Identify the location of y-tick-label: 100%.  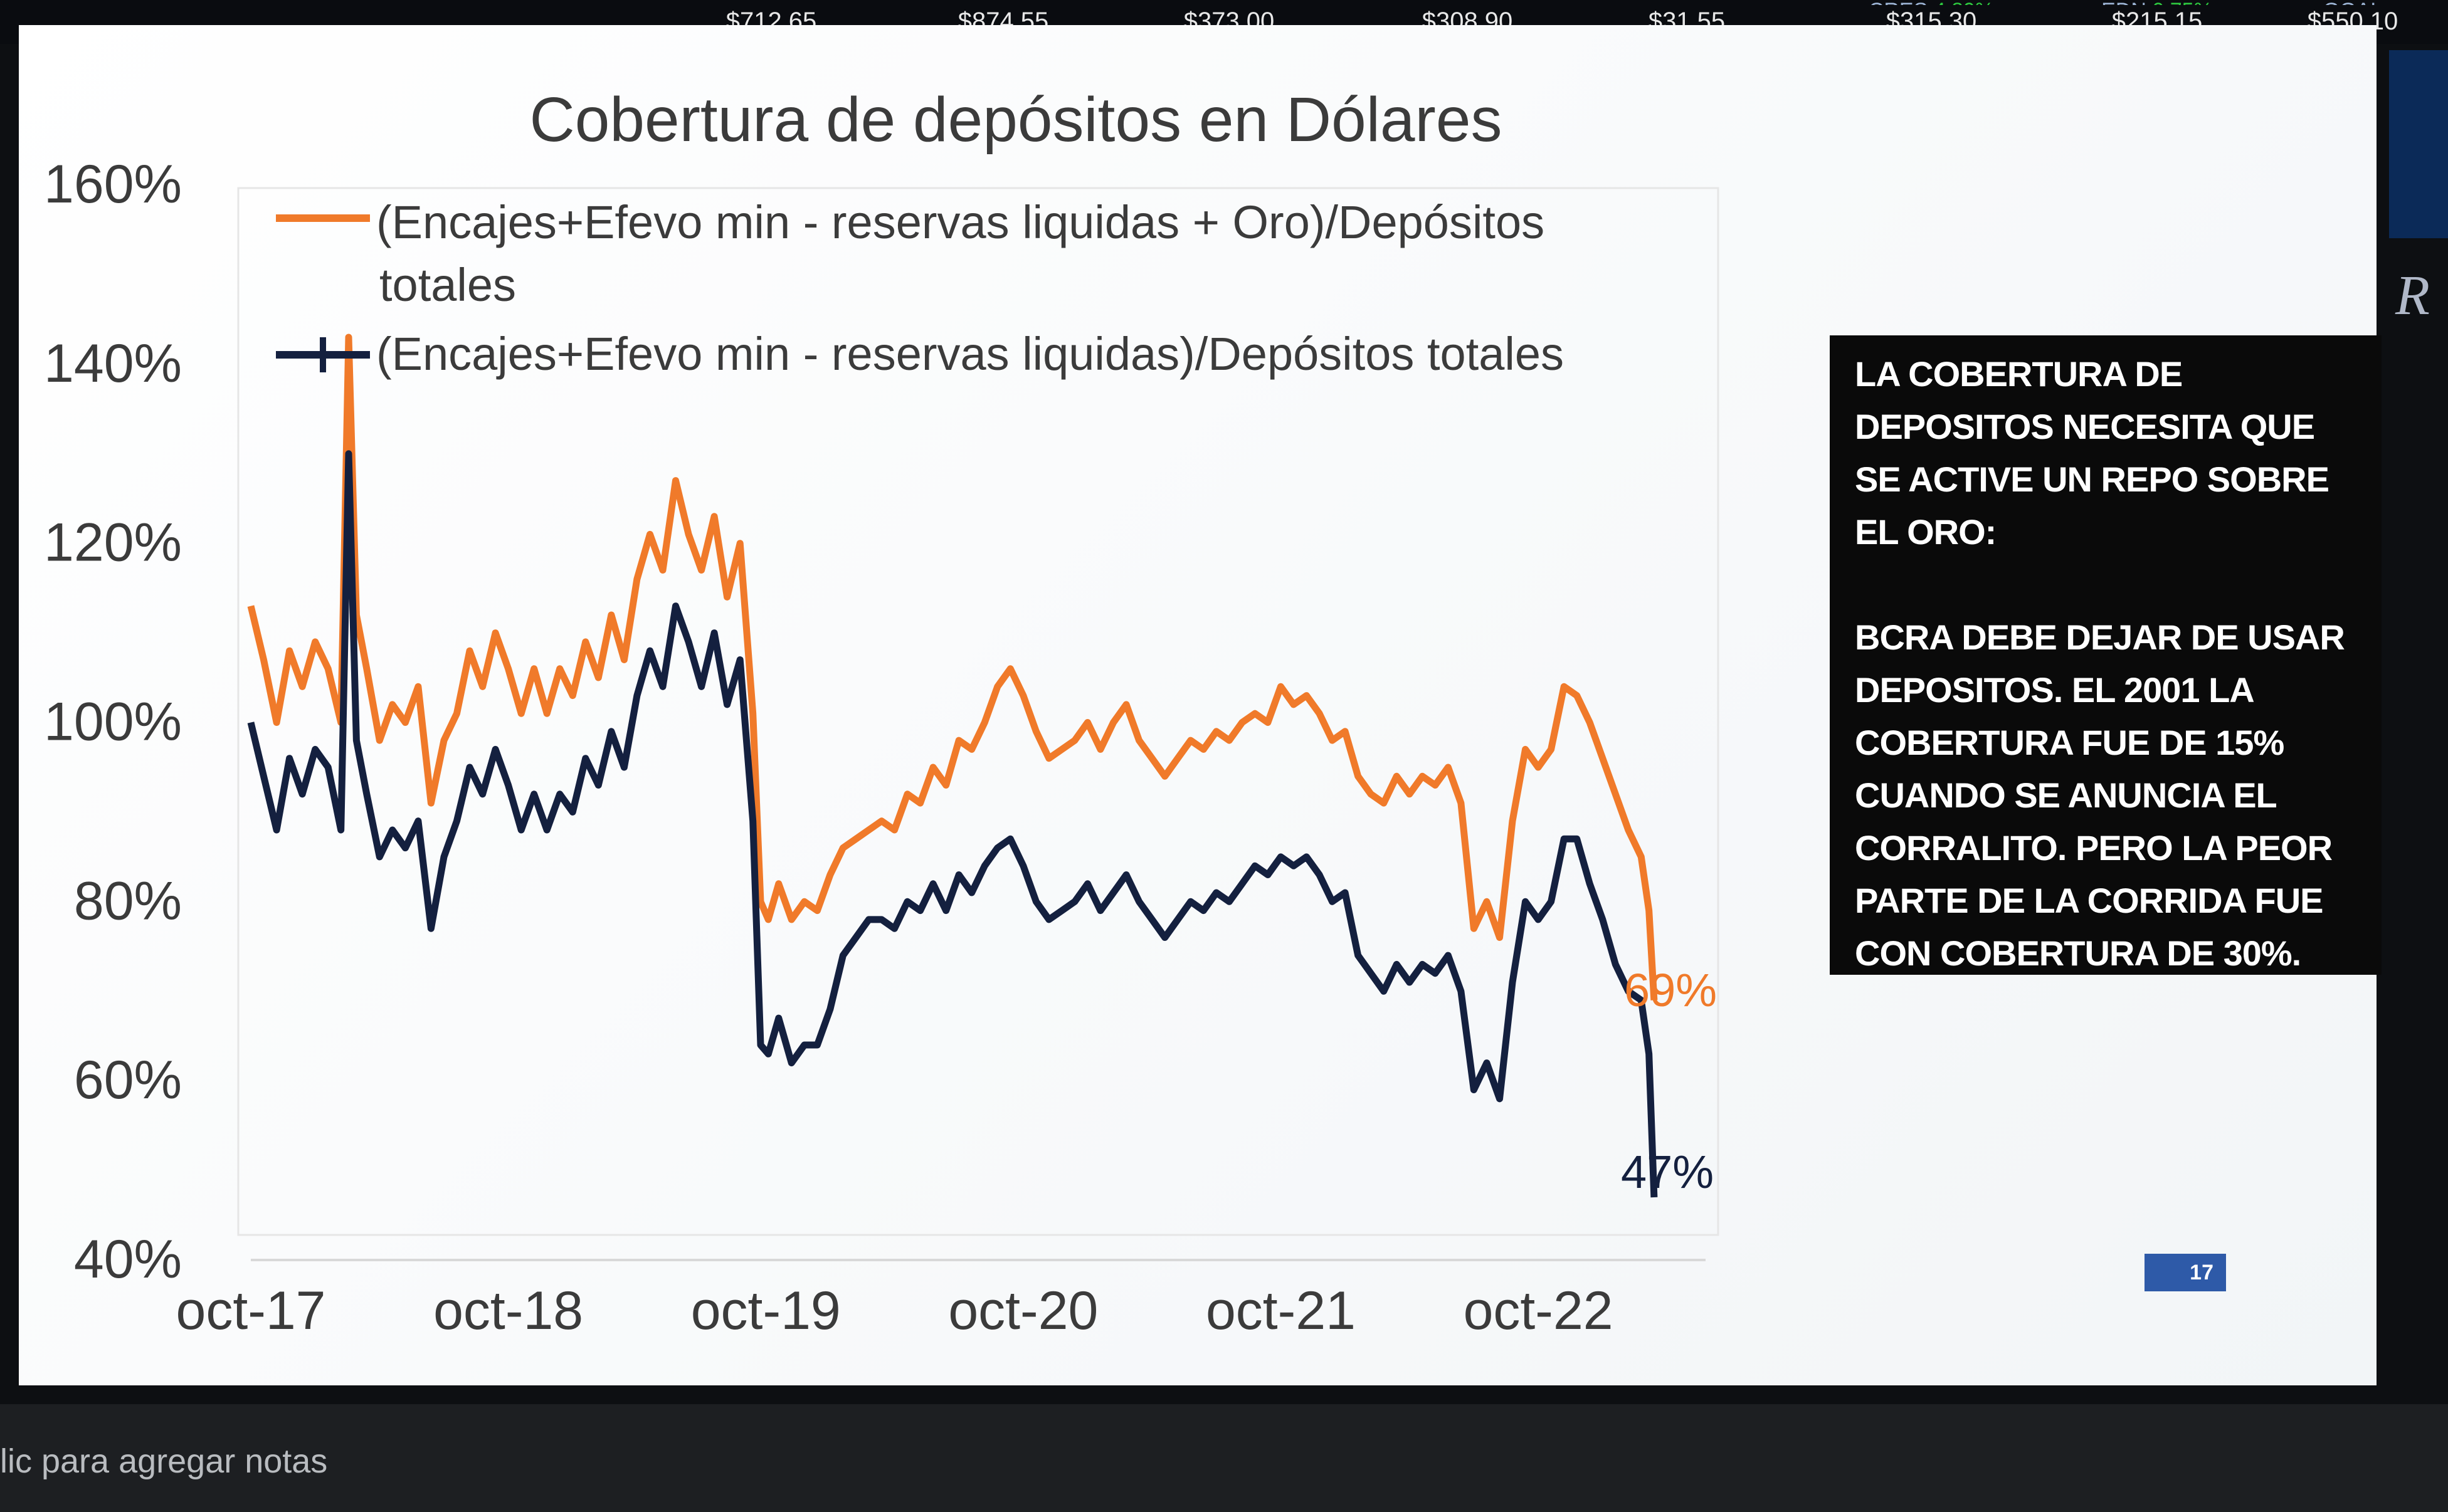
(113, 722).